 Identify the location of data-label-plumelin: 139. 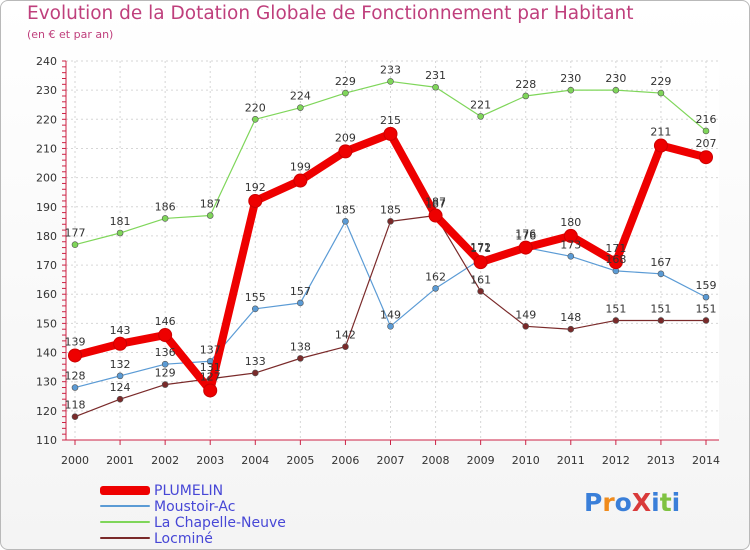
(75, 341).